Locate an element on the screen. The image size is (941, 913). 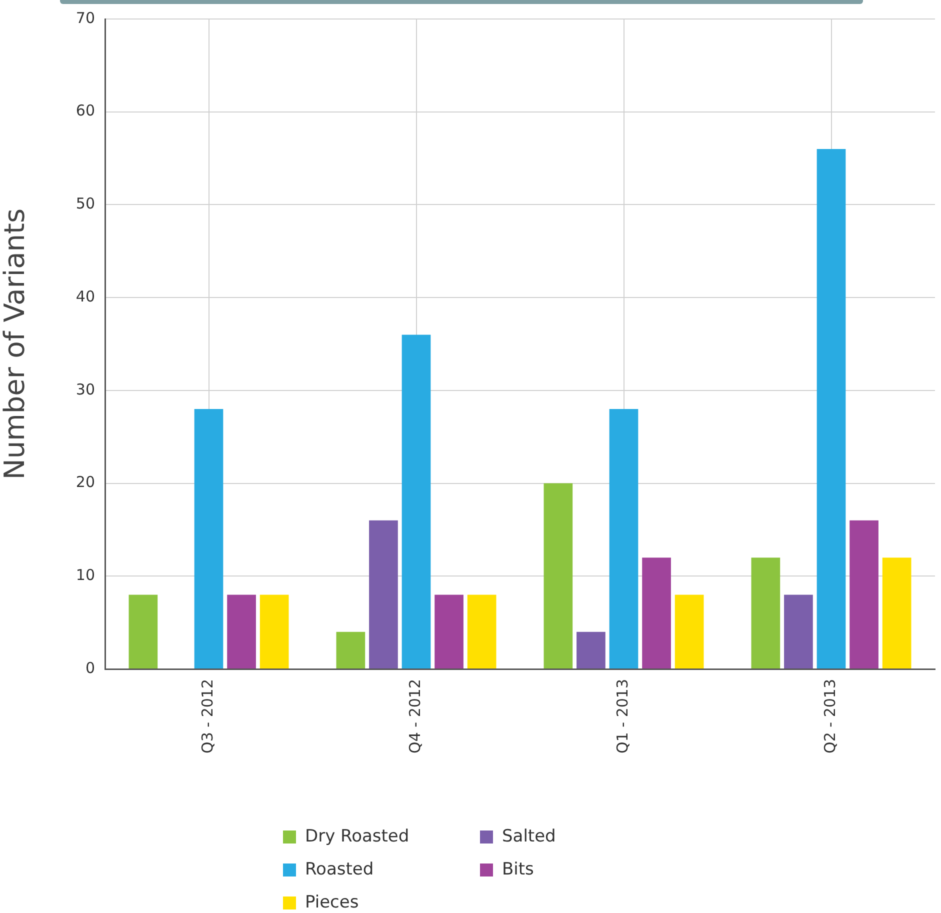
y-tick-label: 60 is located at coordinates (85, 111).